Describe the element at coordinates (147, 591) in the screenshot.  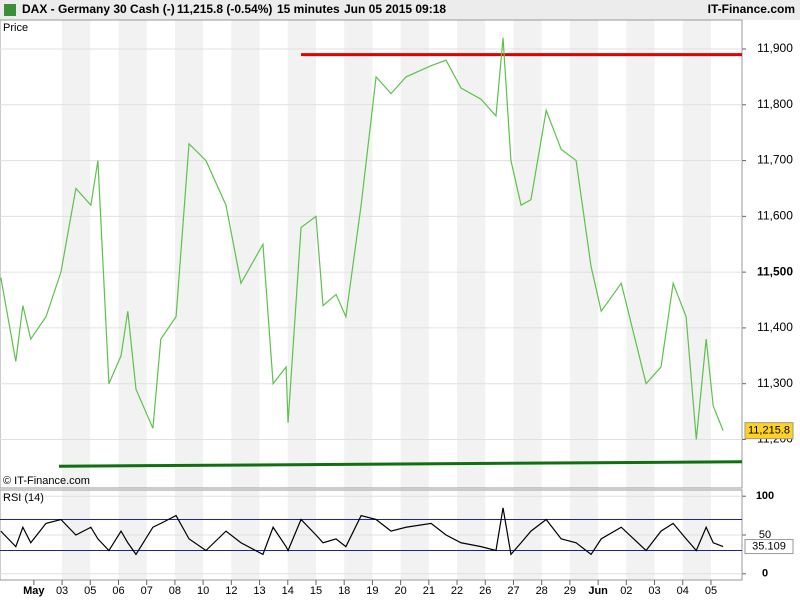
I see `x-tick-label: 07` at that location.